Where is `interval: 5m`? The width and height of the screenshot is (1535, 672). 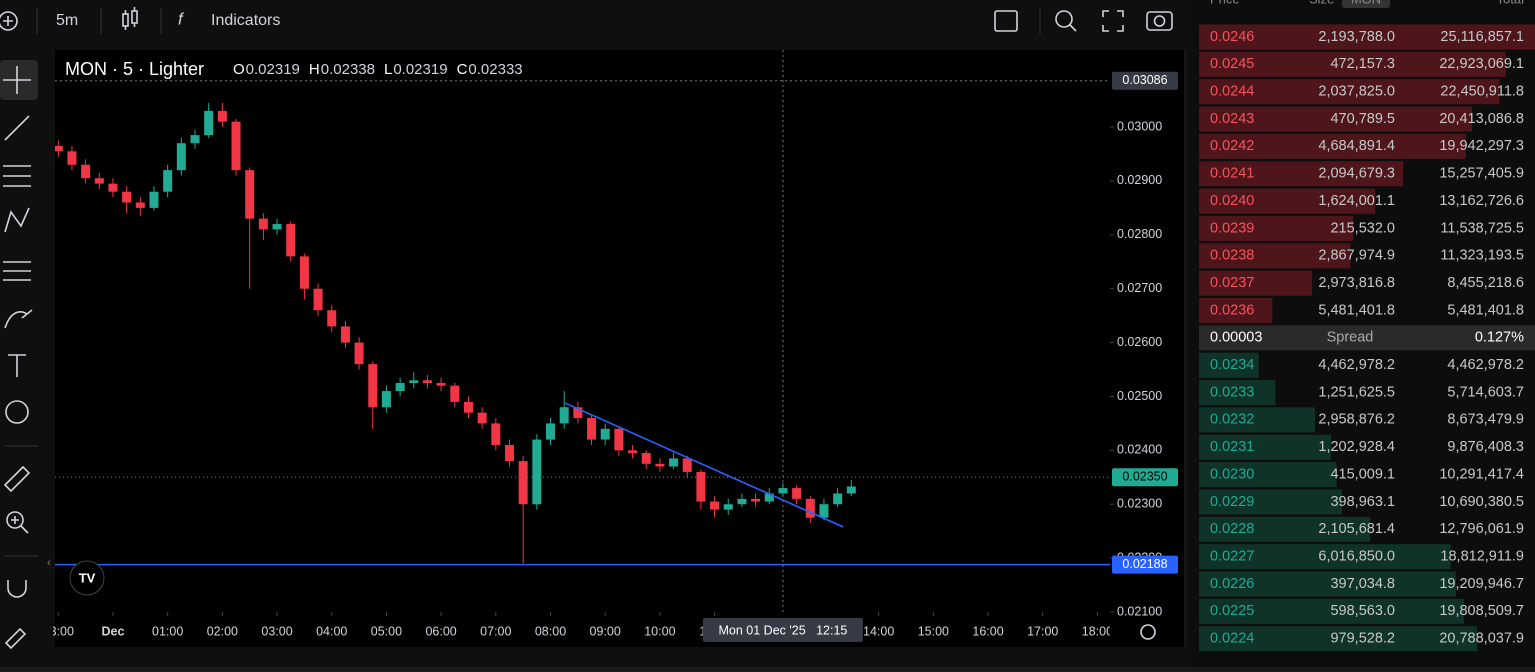 interval: 5m is located at coordinates (67, 20).